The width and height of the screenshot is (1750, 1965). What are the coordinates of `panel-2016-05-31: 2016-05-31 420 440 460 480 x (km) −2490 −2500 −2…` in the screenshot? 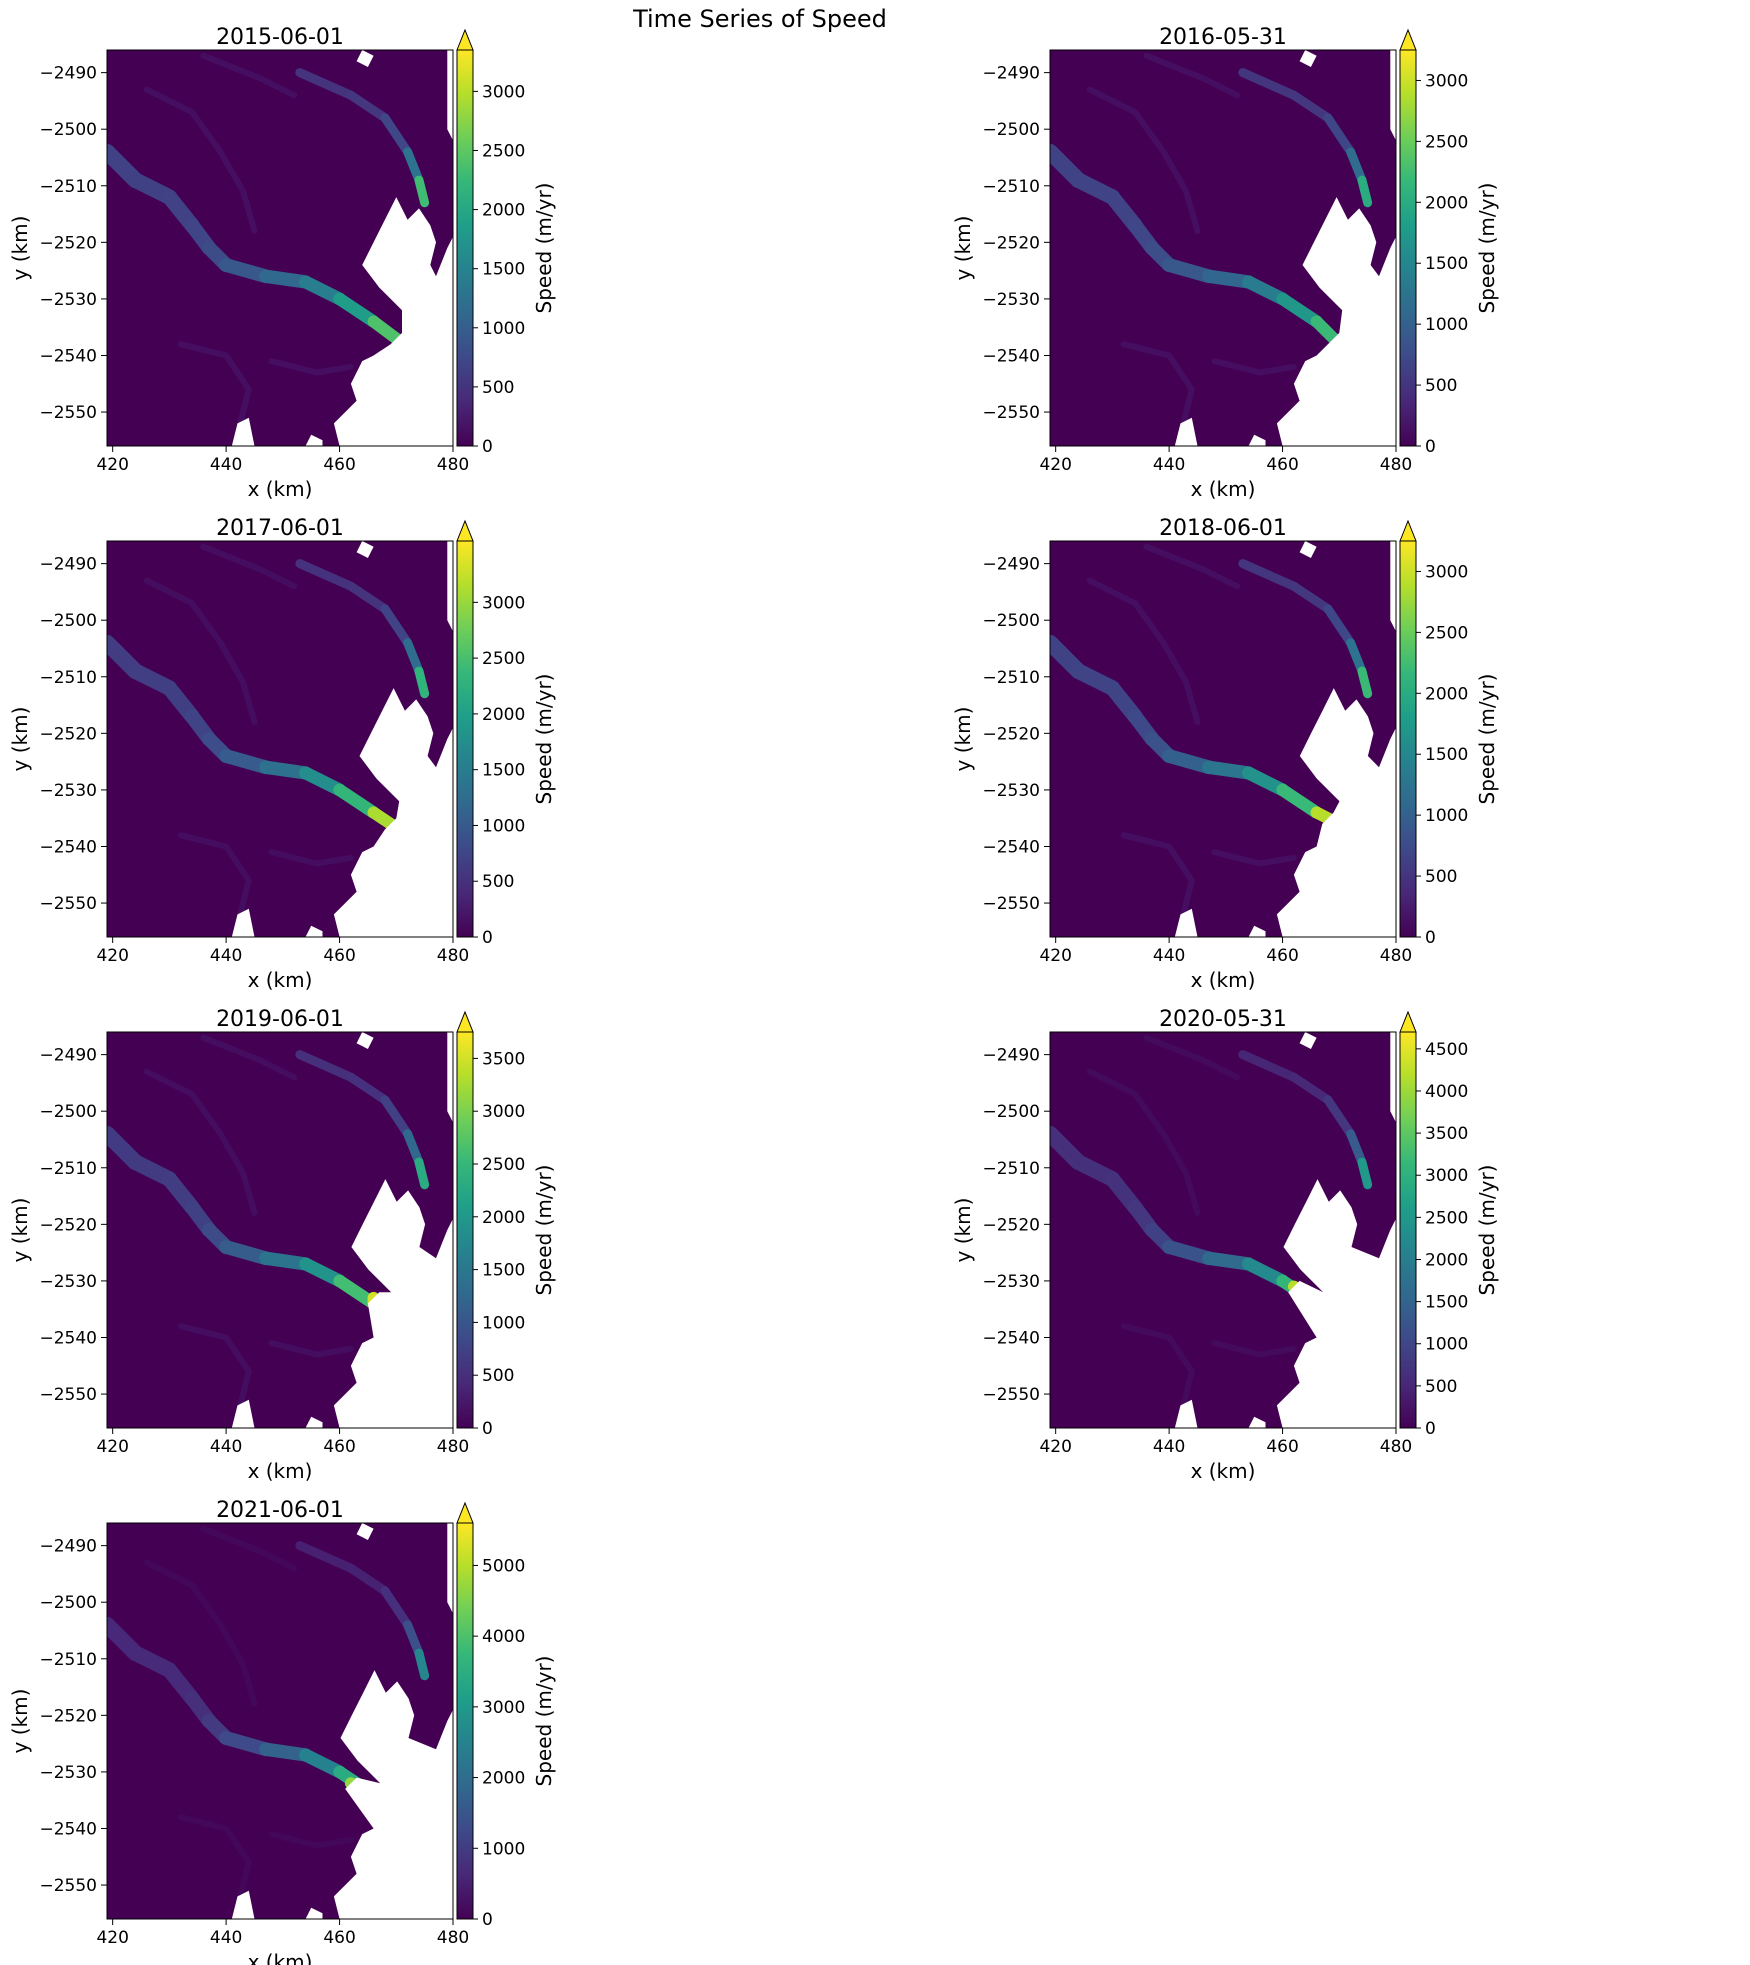 It's located at (1225, 263).